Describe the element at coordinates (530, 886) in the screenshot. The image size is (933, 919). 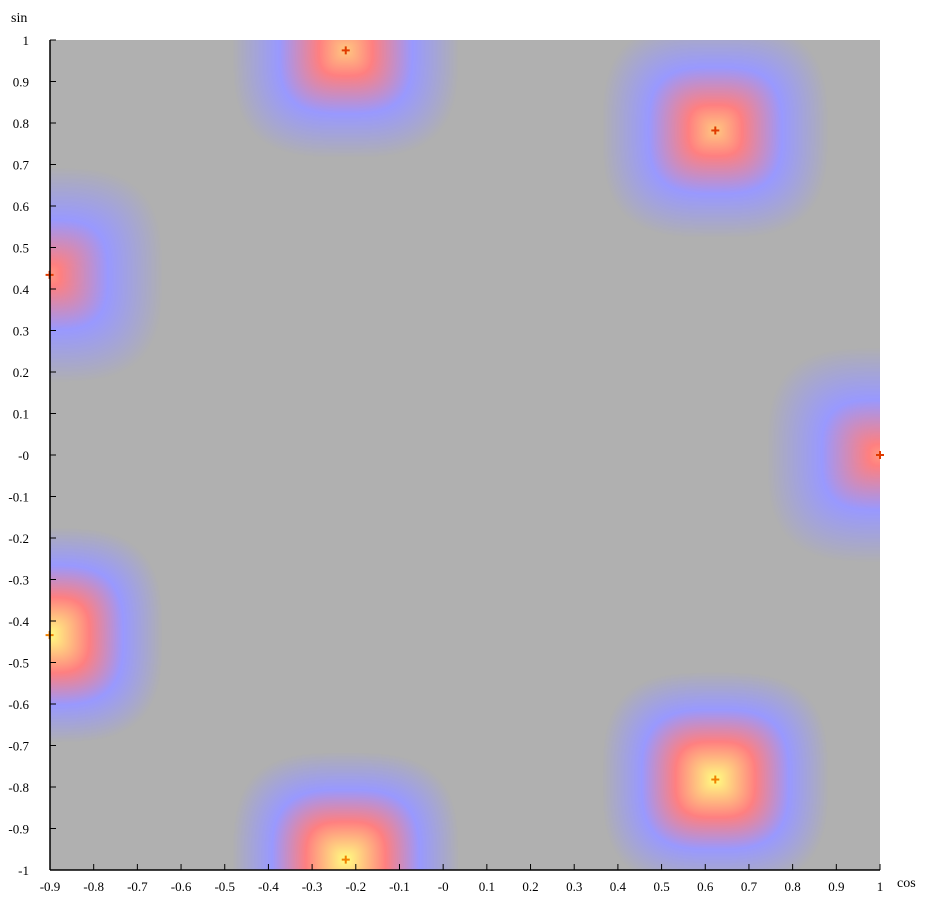
I see `x-tick-label: 0.2` at that location.